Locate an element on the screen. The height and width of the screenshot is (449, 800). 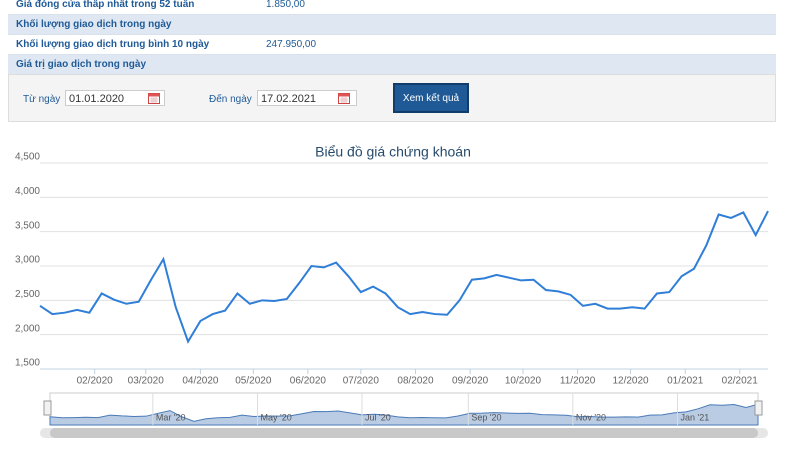
x-tick-label: 02/2021 is located at coordinates (740, 381).